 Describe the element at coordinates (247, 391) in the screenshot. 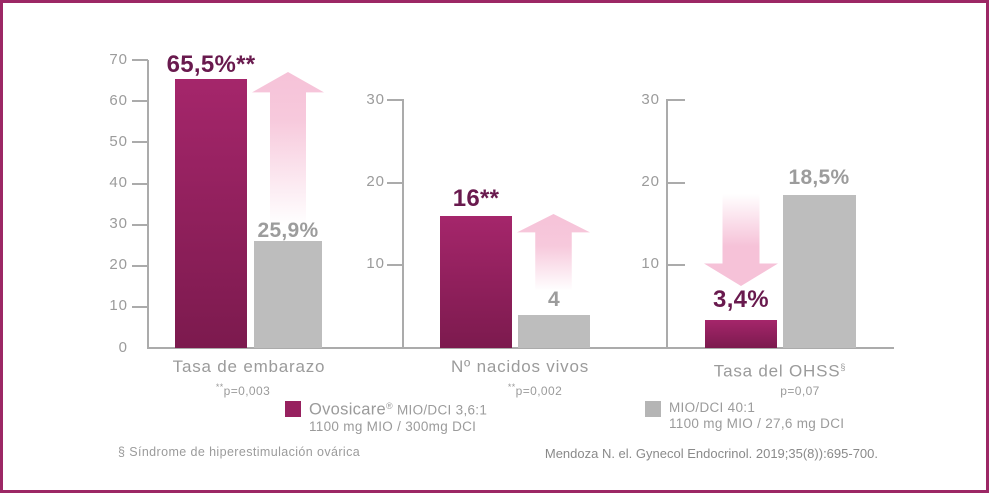

I see `p-text: p=0,003` at that location.